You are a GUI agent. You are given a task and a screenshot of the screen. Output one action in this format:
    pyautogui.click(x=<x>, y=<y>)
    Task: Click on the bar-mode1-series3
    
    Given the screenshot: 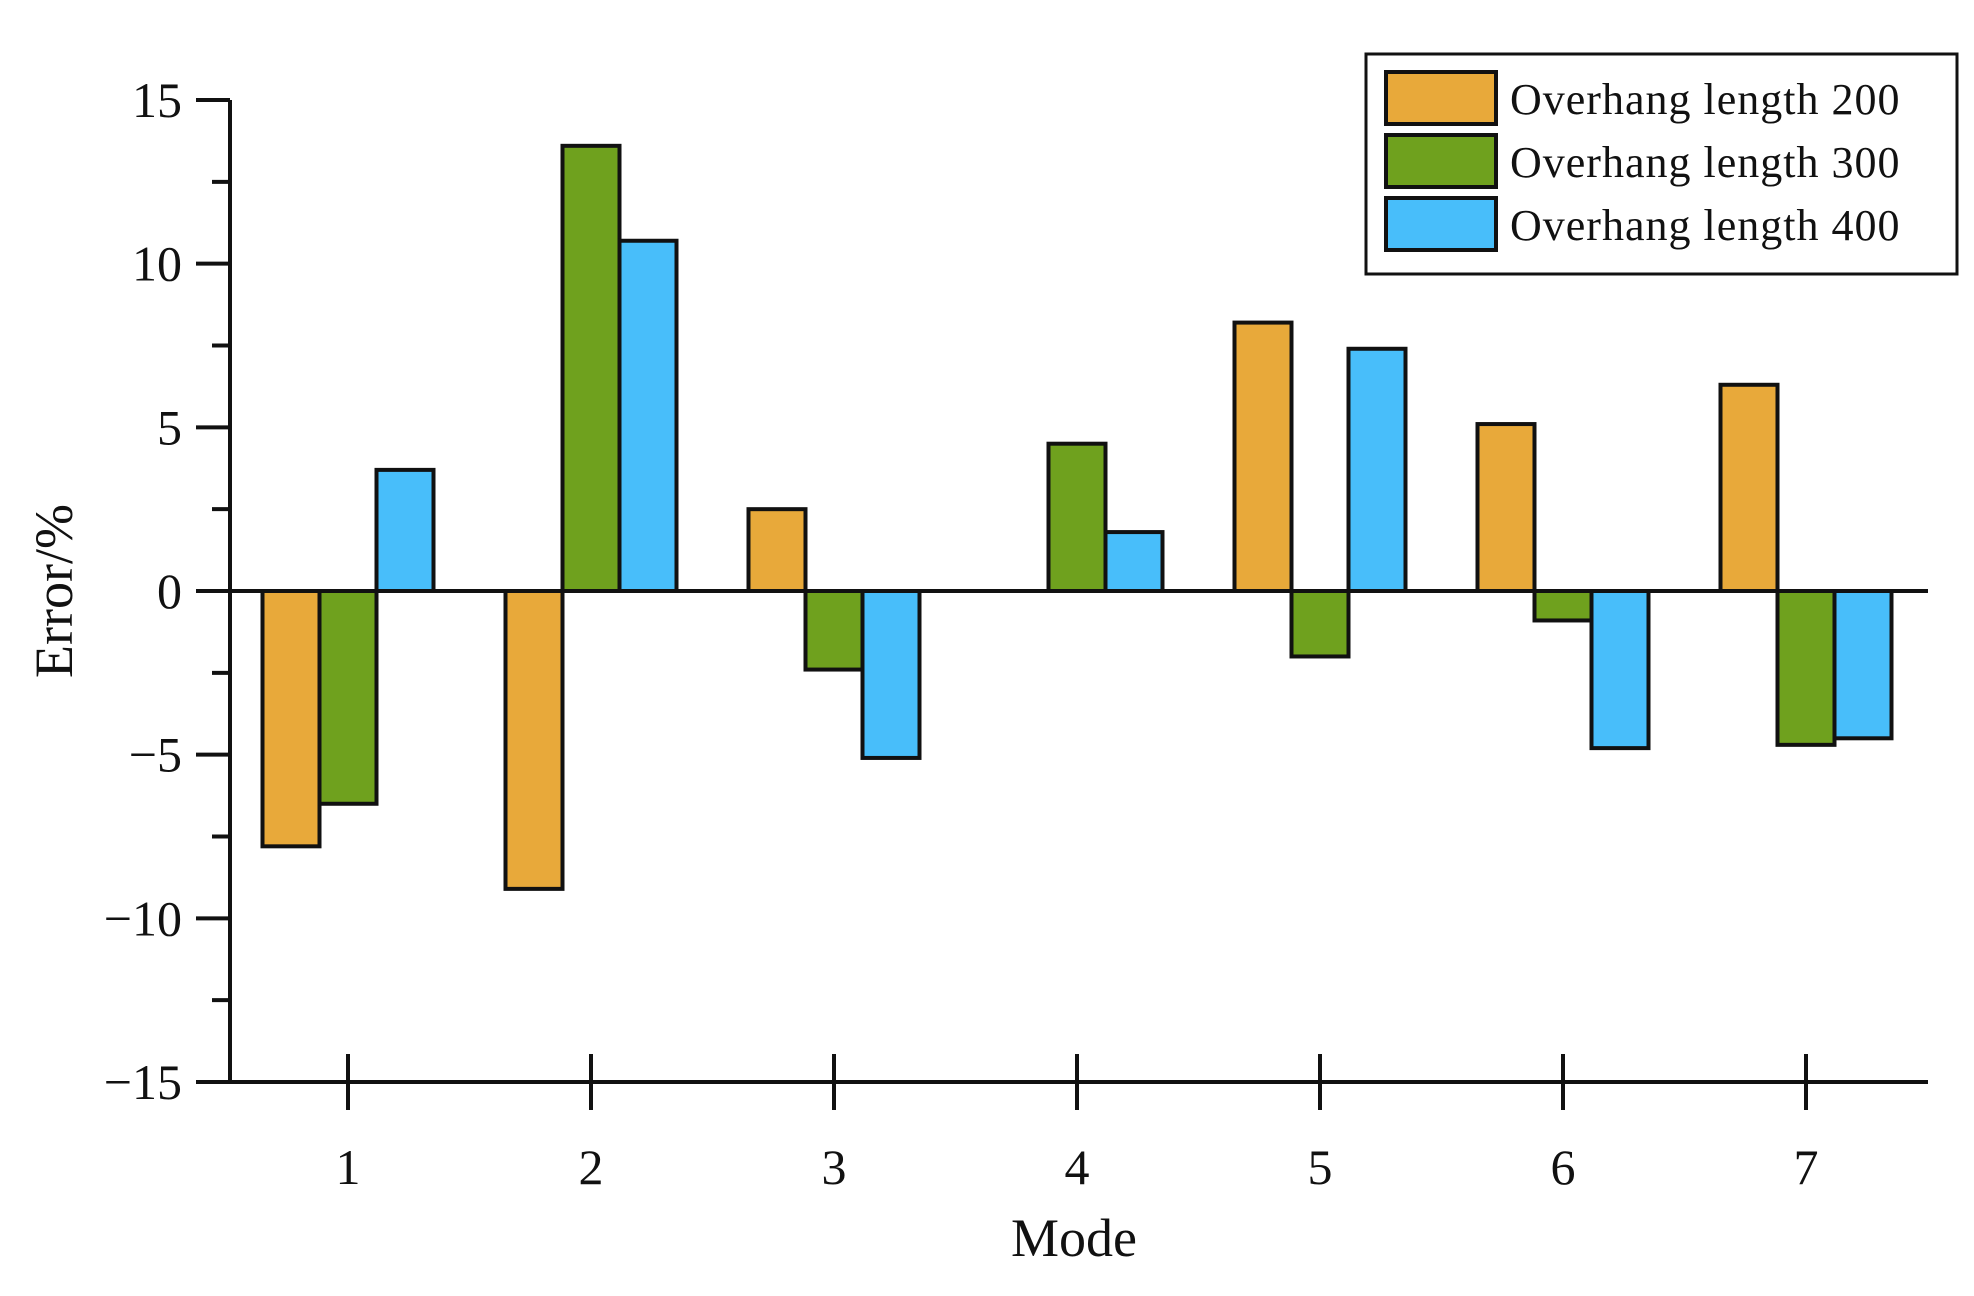 What is the action you would take?
    pyautogui.click(x=405, y=530)
    